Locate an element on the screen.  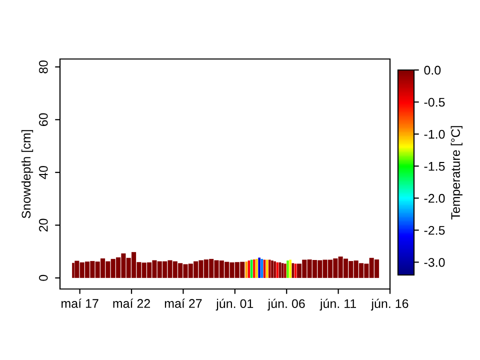
color-bar-label: 0.0 is located at coordinates (432, 70).